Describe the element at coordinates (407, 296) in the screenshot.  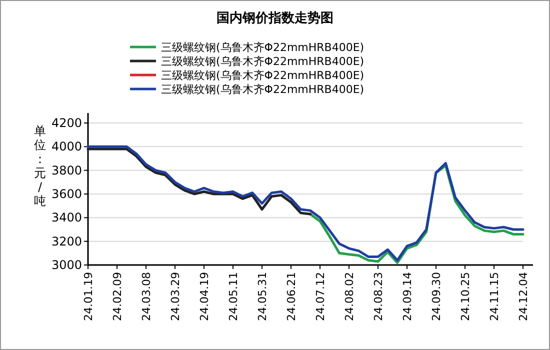
I see `x-tick-label: 24.09.14` at that location.